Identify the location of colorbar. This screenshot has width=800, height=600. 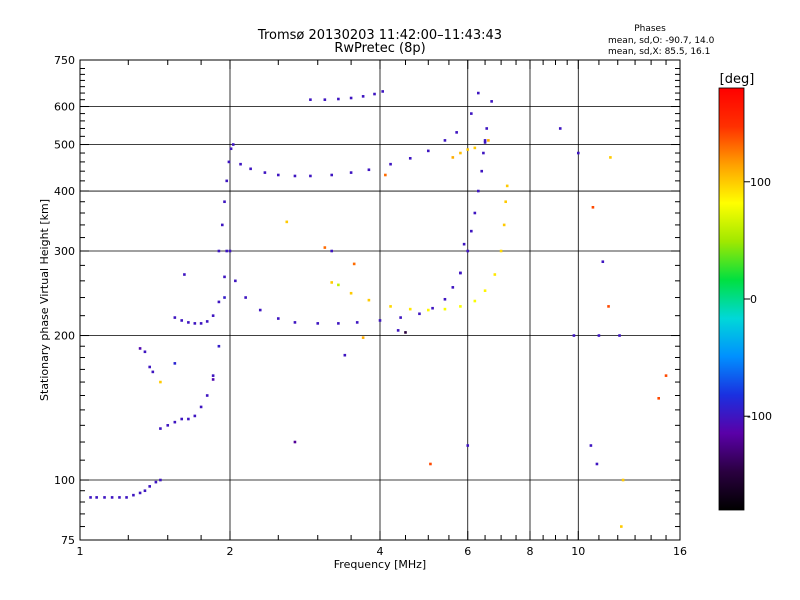
(731, 299).